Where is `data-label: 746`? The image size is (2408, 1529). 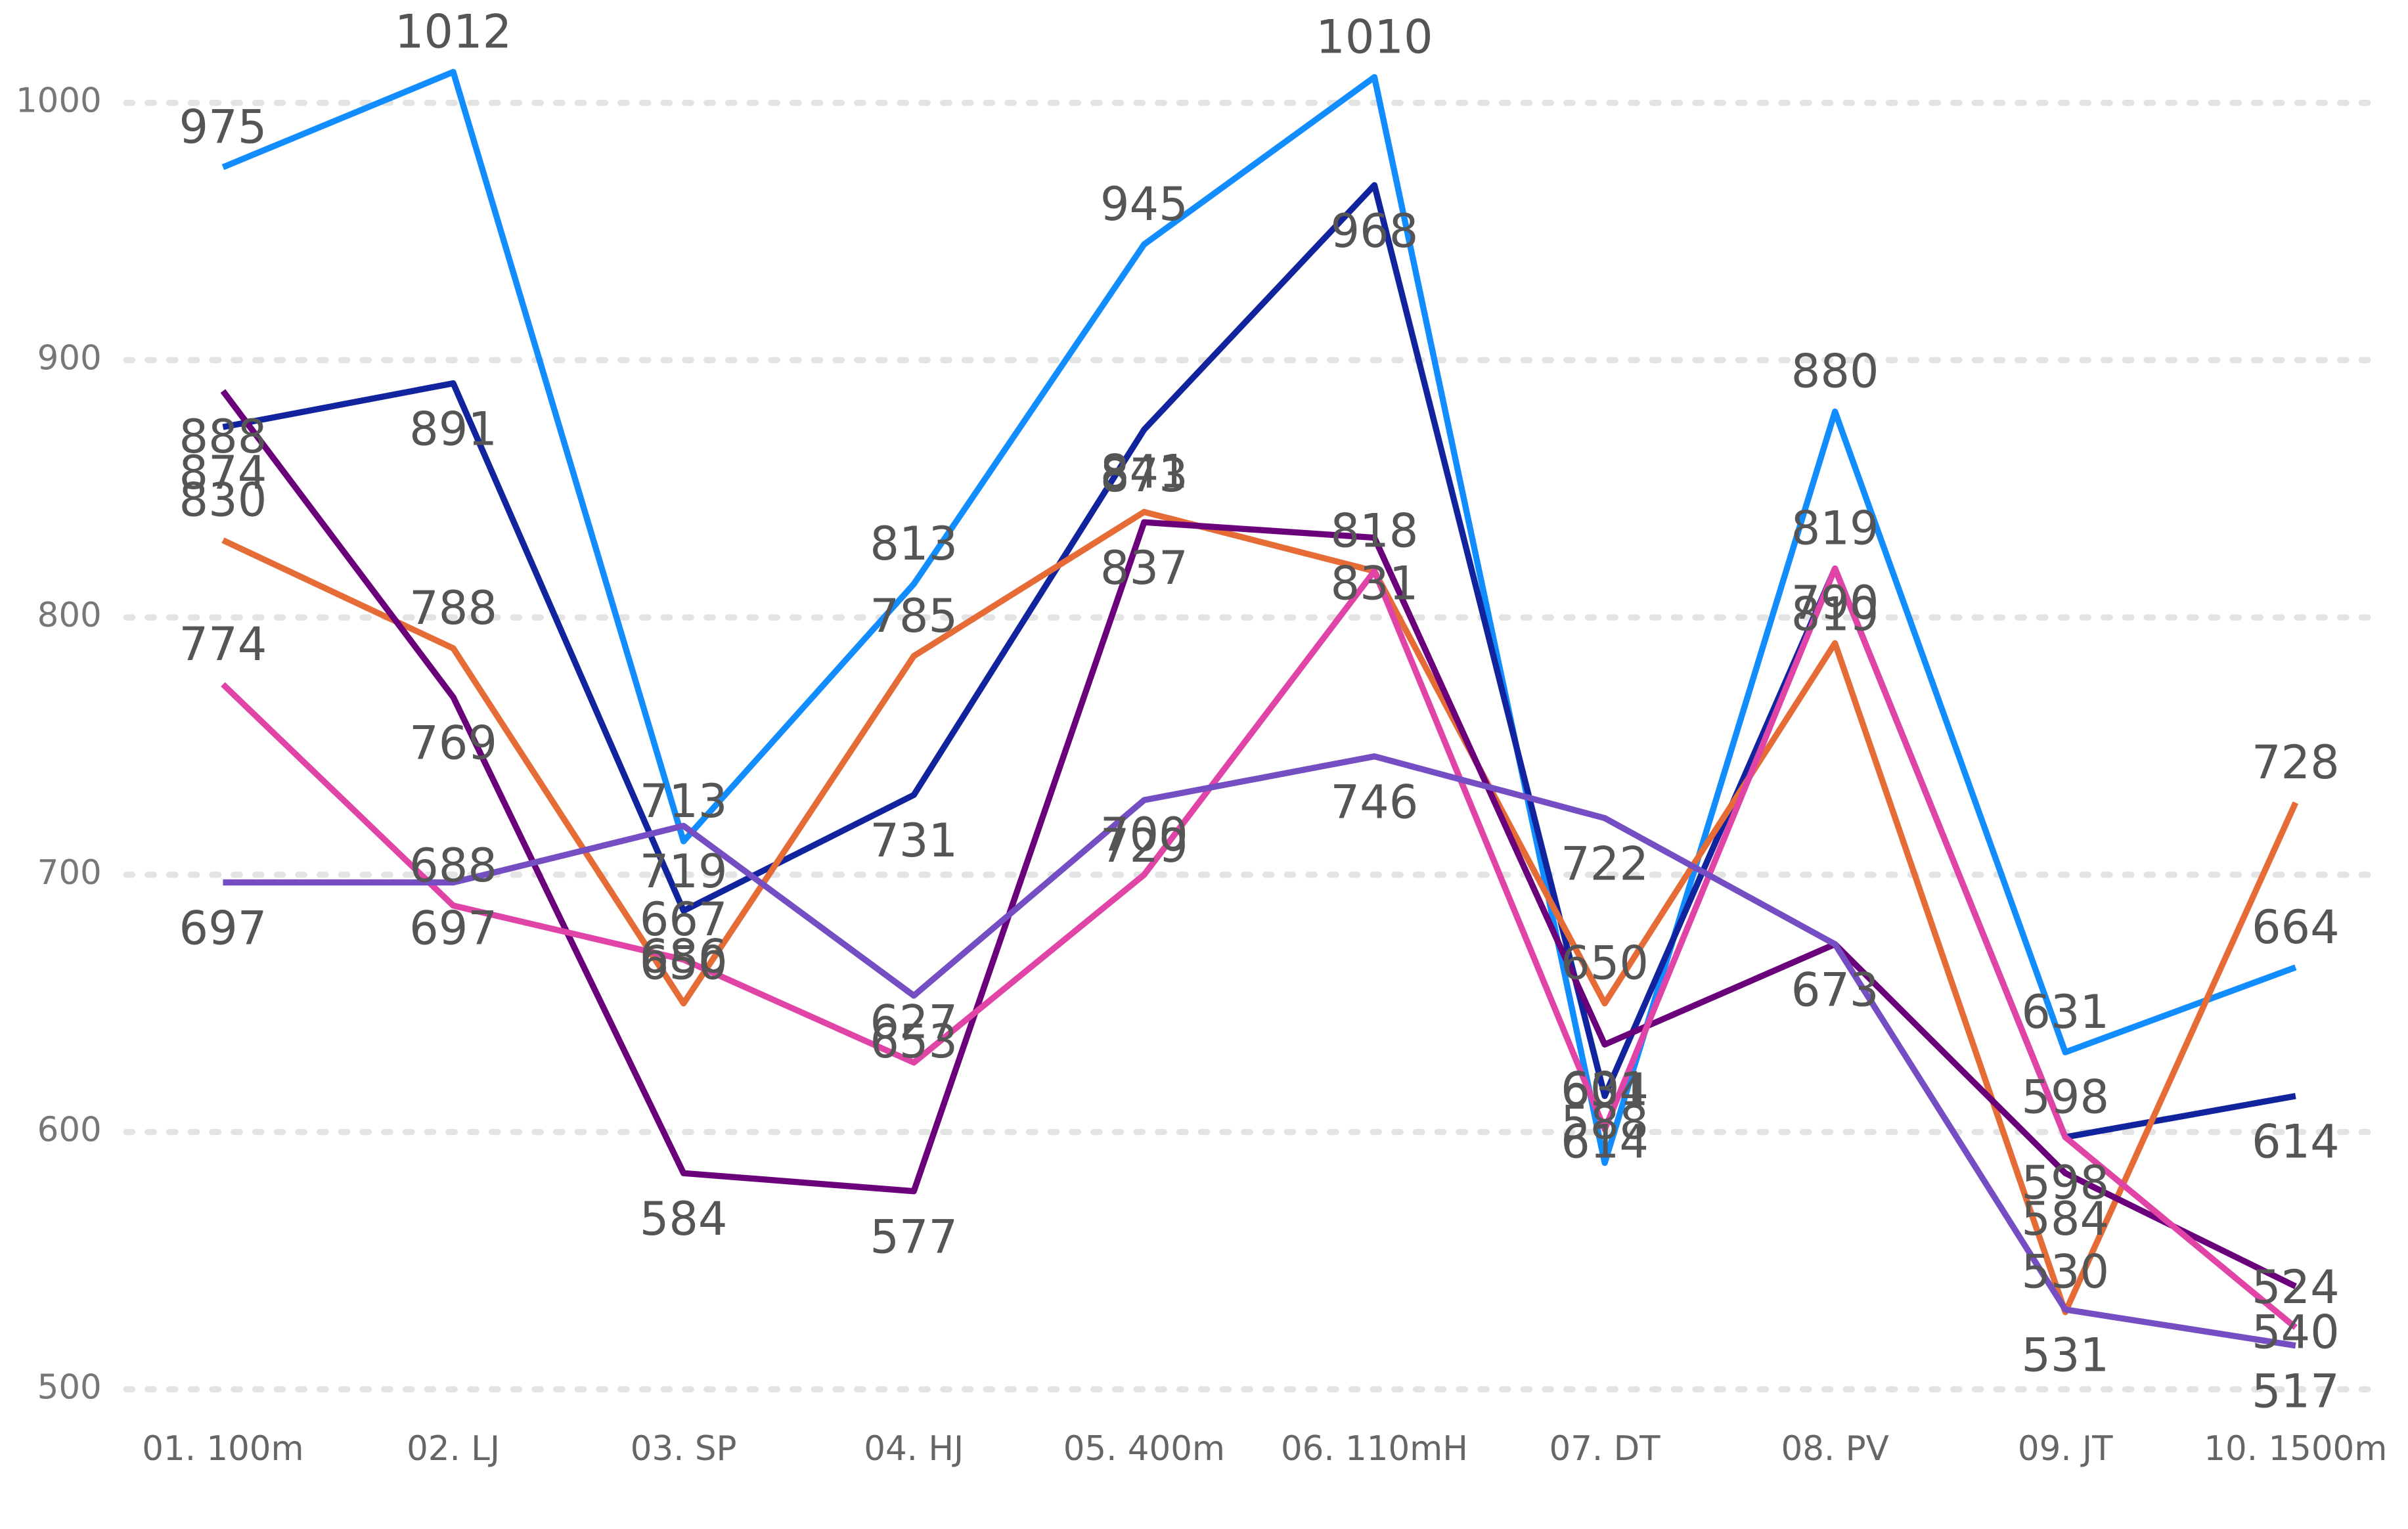
data-label: 746 is located at coordinates (1375, 802).